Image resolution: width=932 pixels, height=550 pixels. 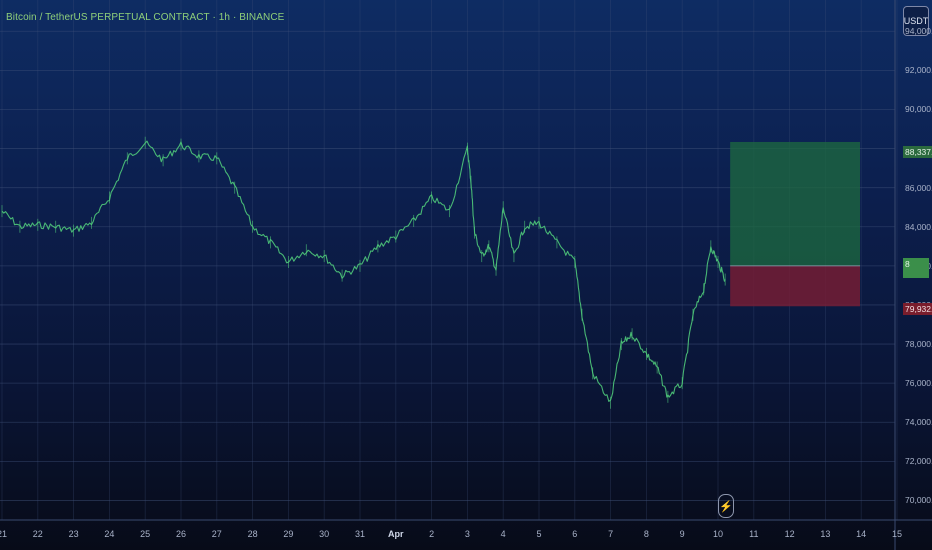 I want to click on price-tick-label: 90,000.0, so click(x=918, y=109).